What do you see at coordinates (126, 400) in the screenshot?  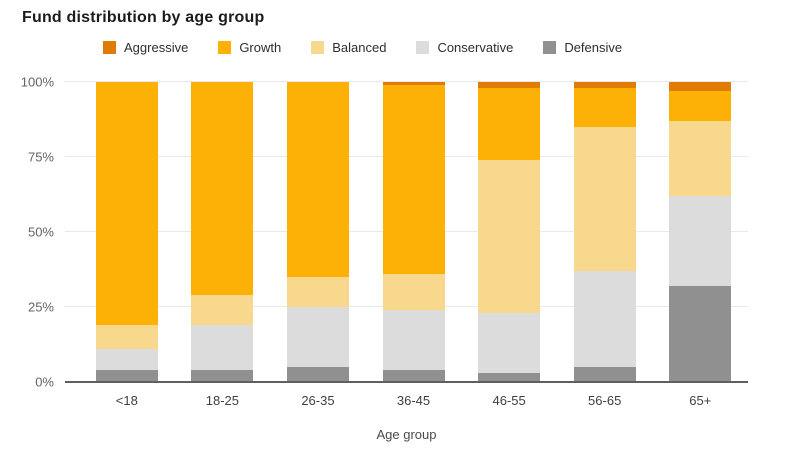 I see `x-tick-label: <18` at bounding box center [126, 400].